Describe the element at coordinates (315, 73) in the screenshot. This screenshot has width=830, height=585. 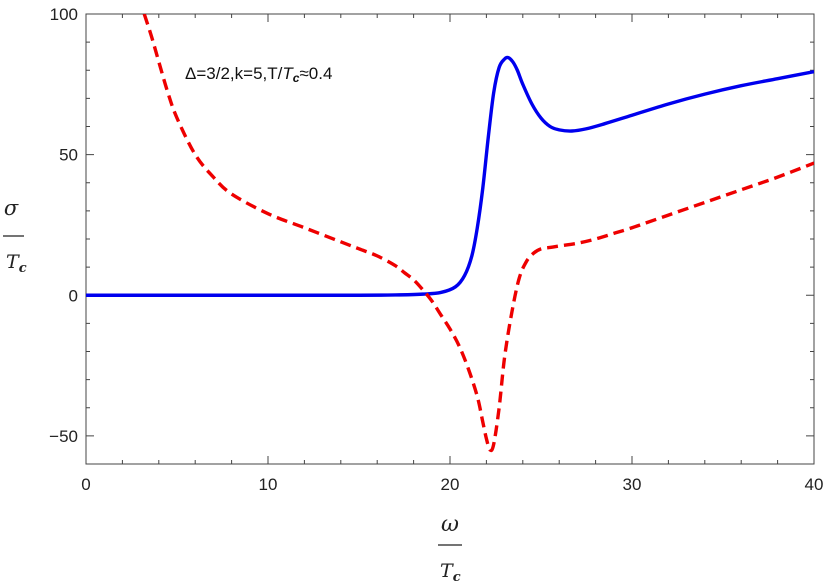
I see `annotation-suffix: ≈0.4` at that location.